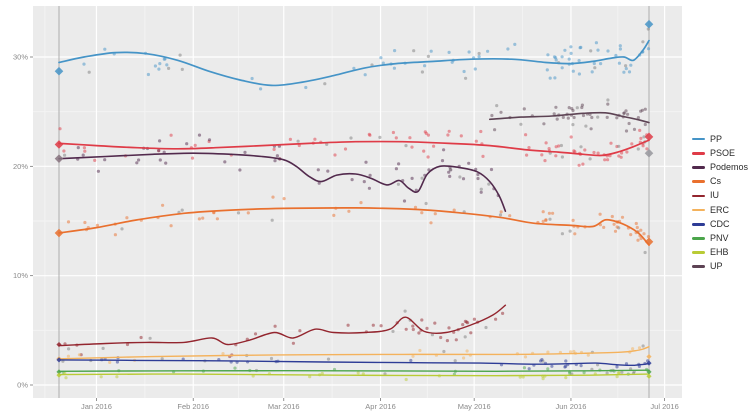 The height and width of the screenshot is (417, 750). I want to click on trend-line-Cs, so click(354, 226).